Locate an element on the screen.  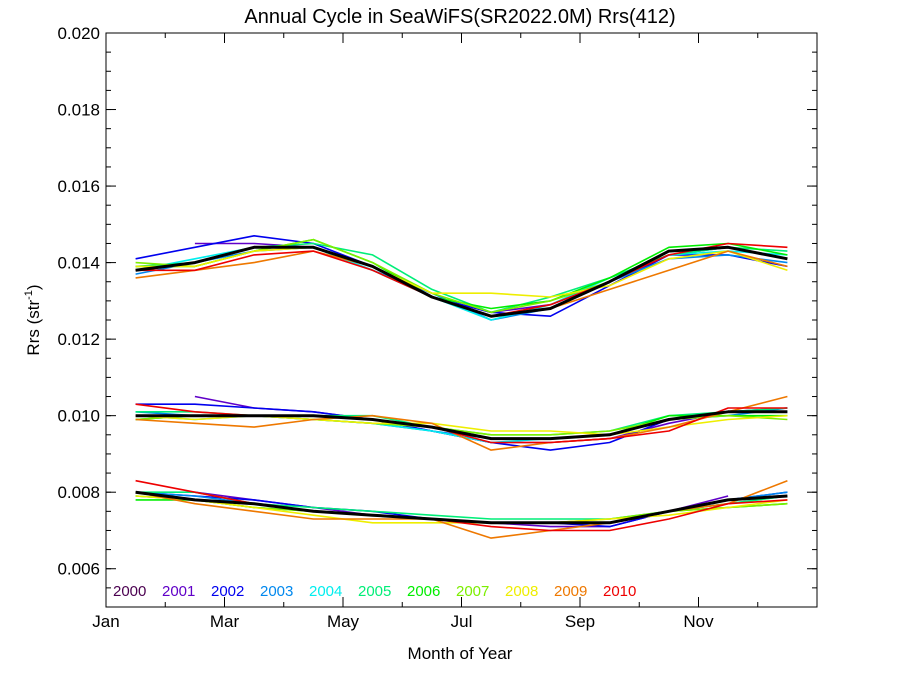
y-tick-label: 0.016 is located at coordinates (78, 186).